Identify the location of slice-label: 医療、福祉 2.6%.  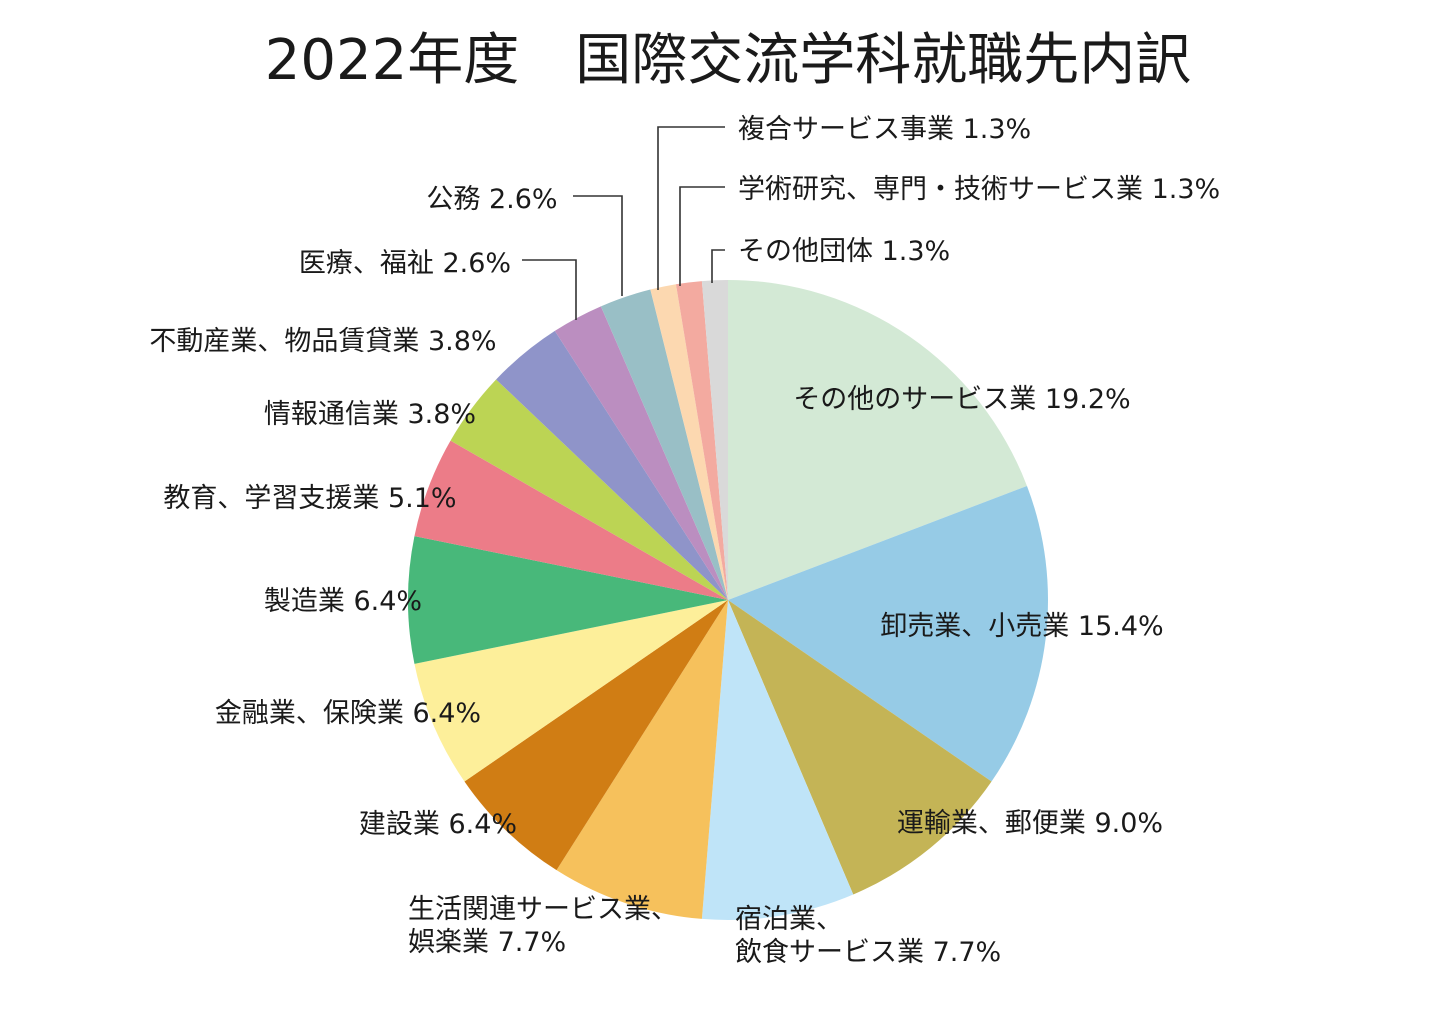
(405, 263).